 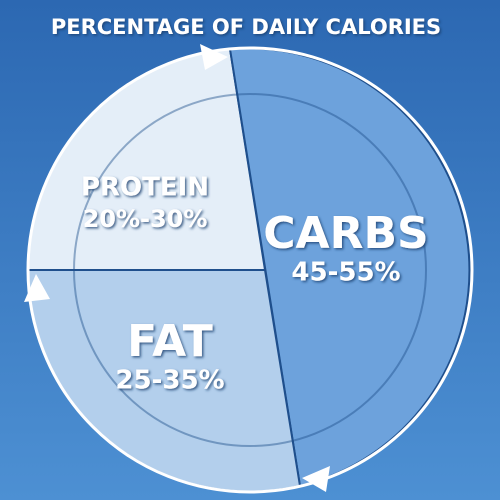 I want to click on arrow-bottom, so click(x=316, y=479).